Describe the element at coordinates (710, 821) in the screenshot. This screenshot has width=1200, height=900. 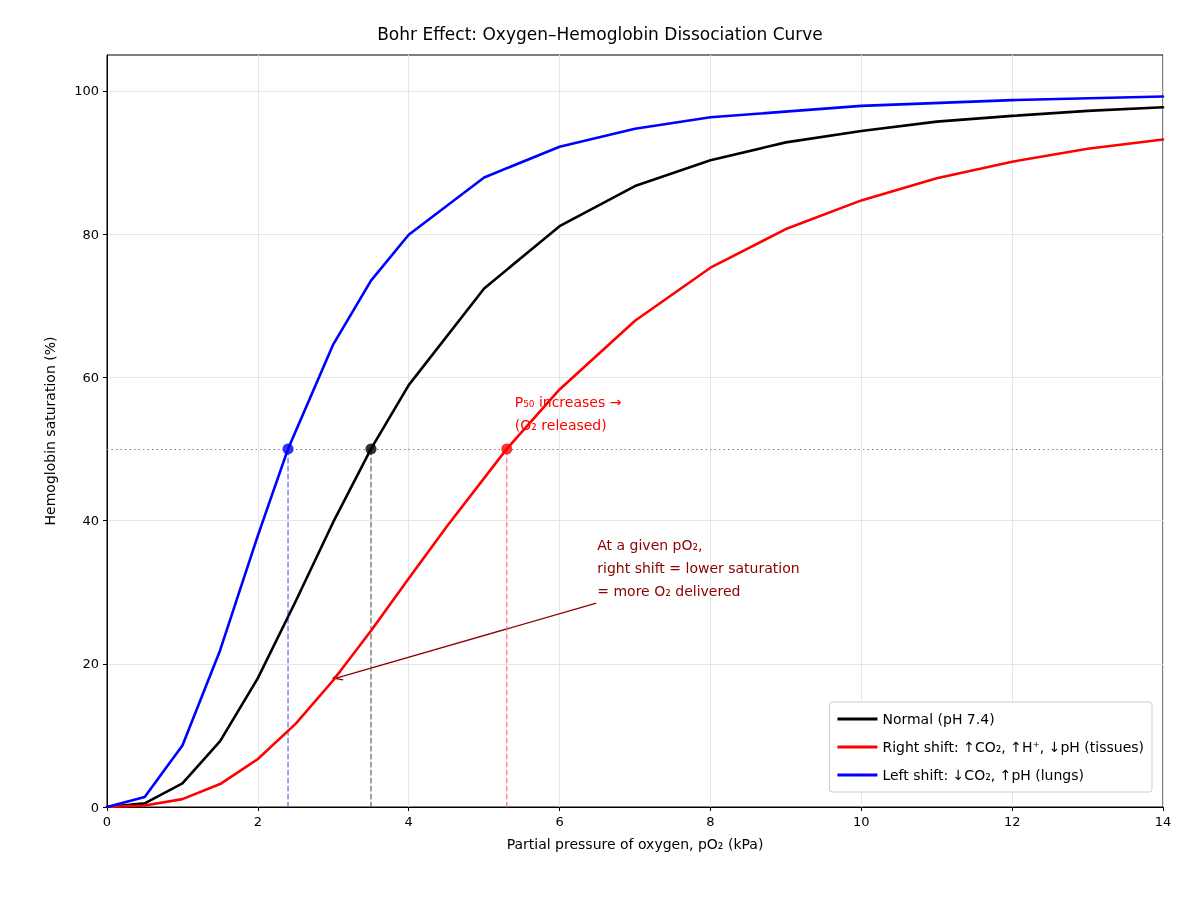
I see `x-tick-label: 8` at that location.